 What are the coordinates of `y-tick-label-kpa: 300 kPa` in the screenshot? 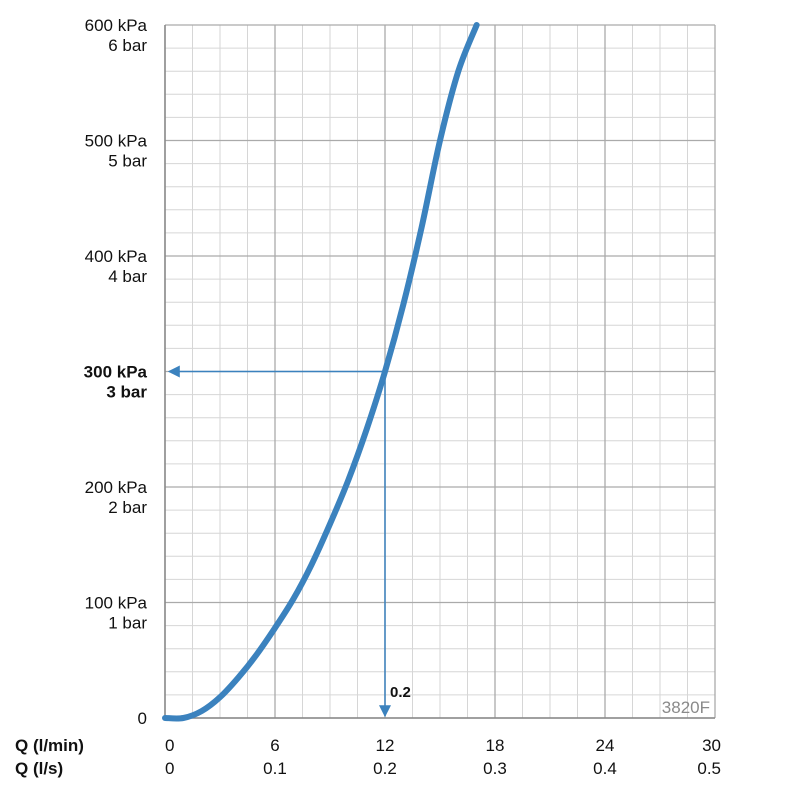 It's located at (116, 372).